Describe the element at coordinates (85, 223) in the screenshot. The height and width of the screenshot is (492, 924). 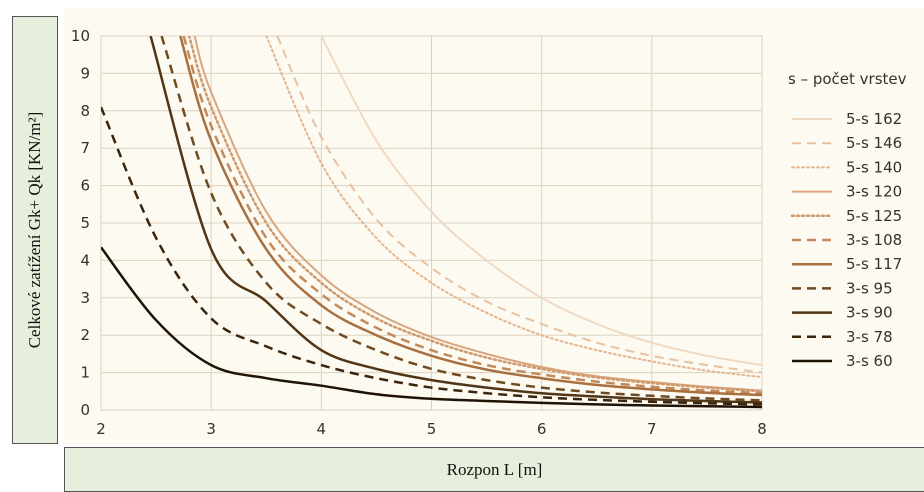
I see `y-tick-label: 5` at that location.